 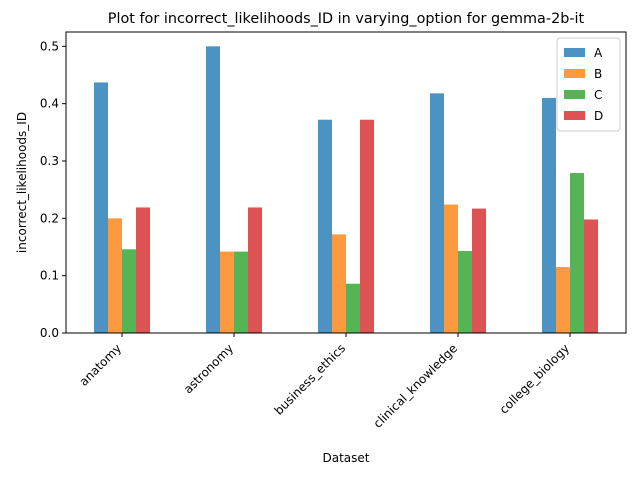 What do you see at coordinates (574, 52) in the screenshot?
I see `legend-swatch-A` at bounding box center [574, 52].